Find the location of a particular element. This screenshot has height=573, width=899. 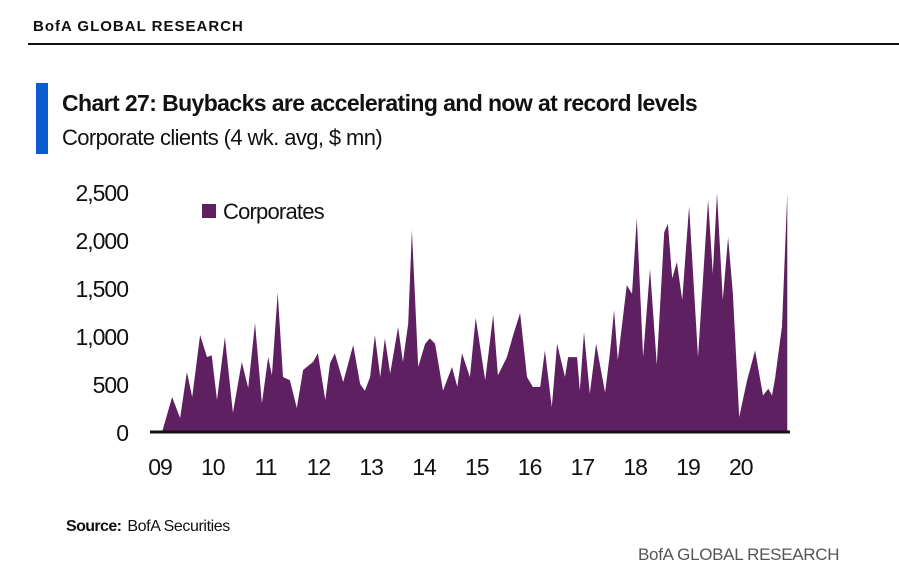

legend-label-corporates: Corporates is located at coordinates (274, 211).